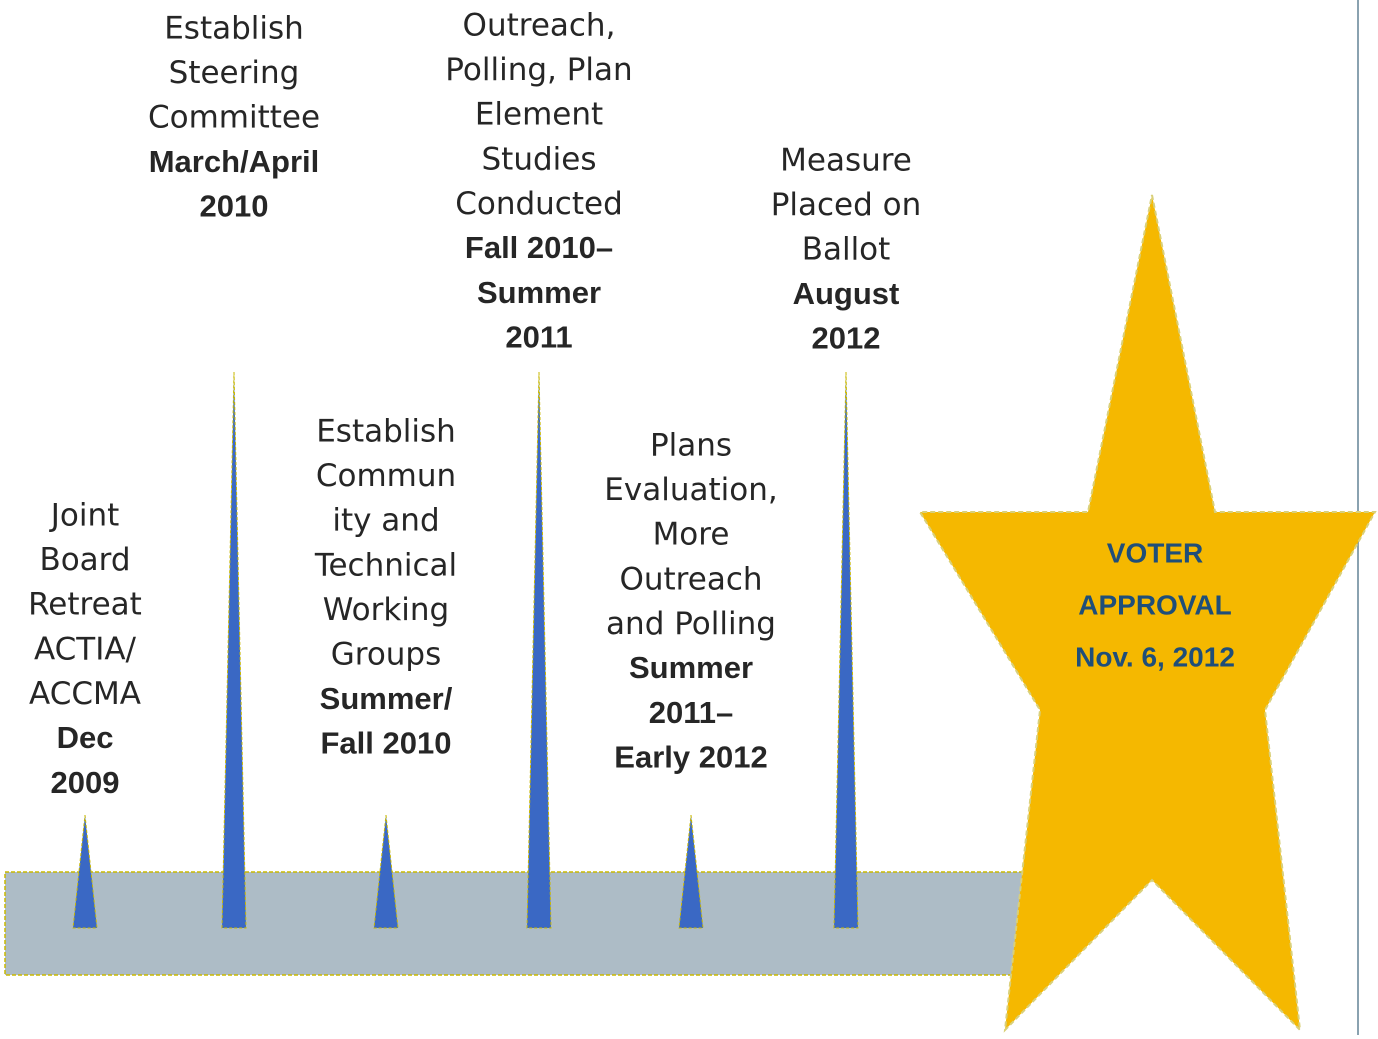 The height and width of the screenshot is (1039, 1378). I want to click on milestone-description: Evaluation,, so click(690, 490).